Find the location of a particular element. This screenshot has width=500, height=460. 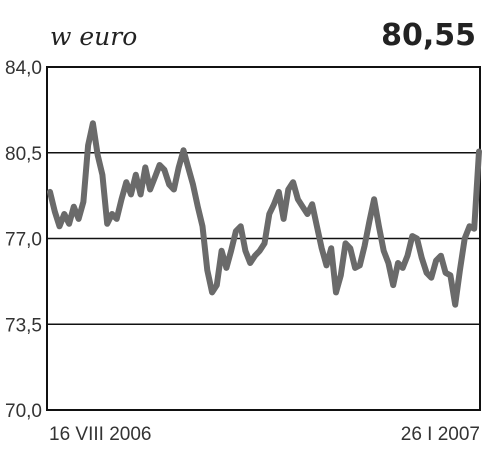

y-tick-labels: 70,0 73,5 77,0 80,5 84,0 is located at coordinates (23, 240).